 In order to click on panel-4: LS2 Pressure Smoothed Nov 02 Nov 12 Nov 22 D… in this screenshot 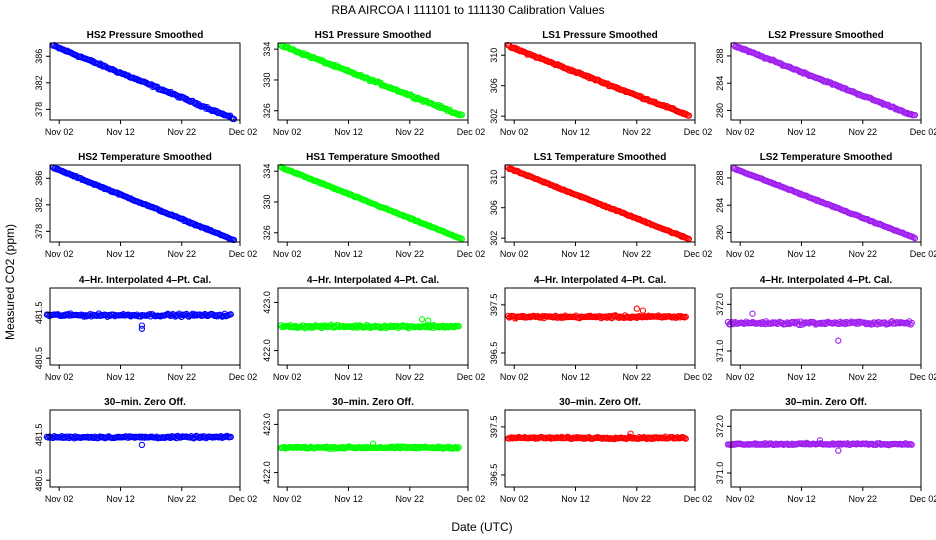, I will do `click(825, 83)`.